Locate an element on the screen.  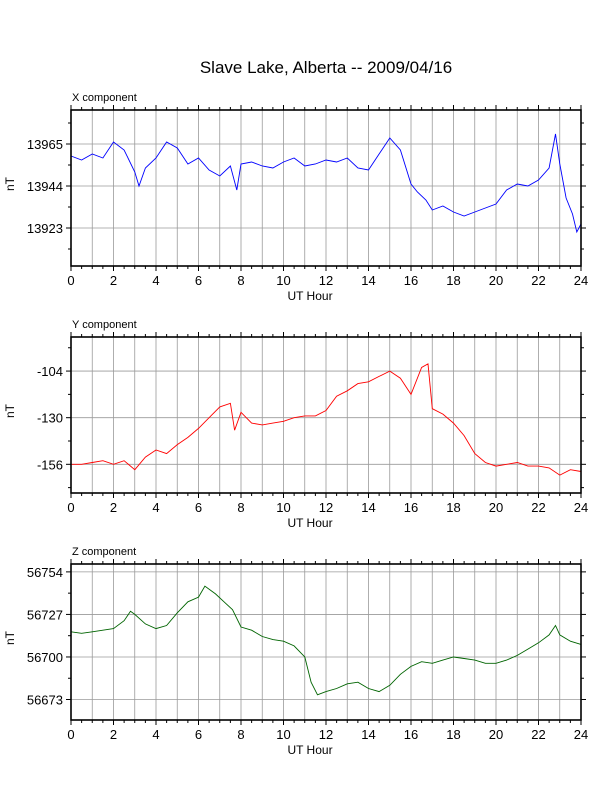
z-y-tick-label: 56754 is located at coordinates (45, 572).